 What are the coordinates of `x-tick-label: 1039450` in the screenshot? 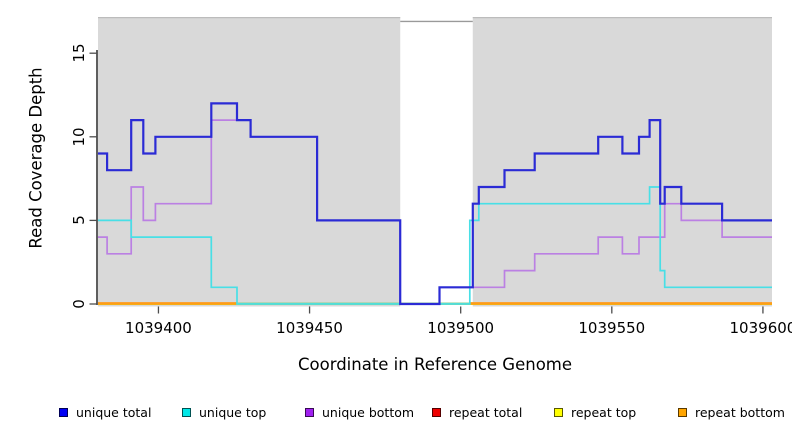 It's located at (309, 328).